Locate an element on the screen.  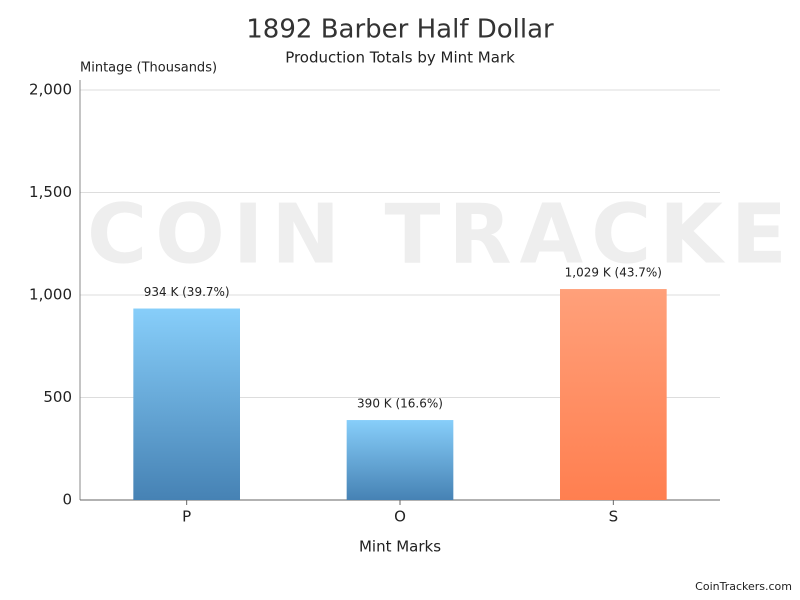
chart-title: 1892 Barber Half Dollar is located at coordinates (400, 30).